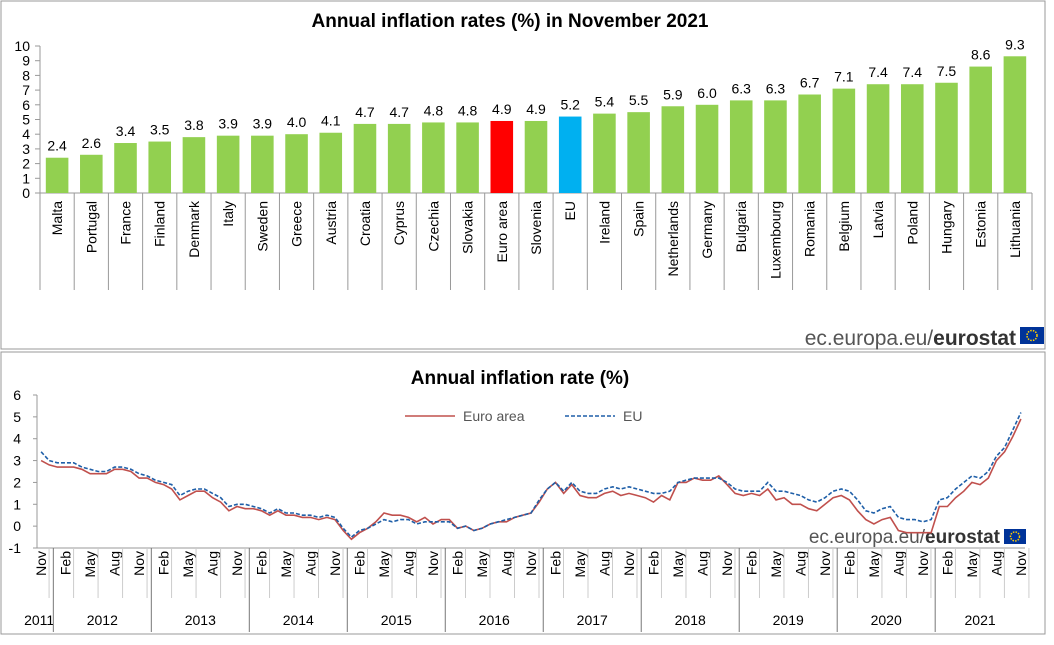  Describe the element at coordinates (298, 620) in the screenshot. I see `year-label: 2014` at that location.